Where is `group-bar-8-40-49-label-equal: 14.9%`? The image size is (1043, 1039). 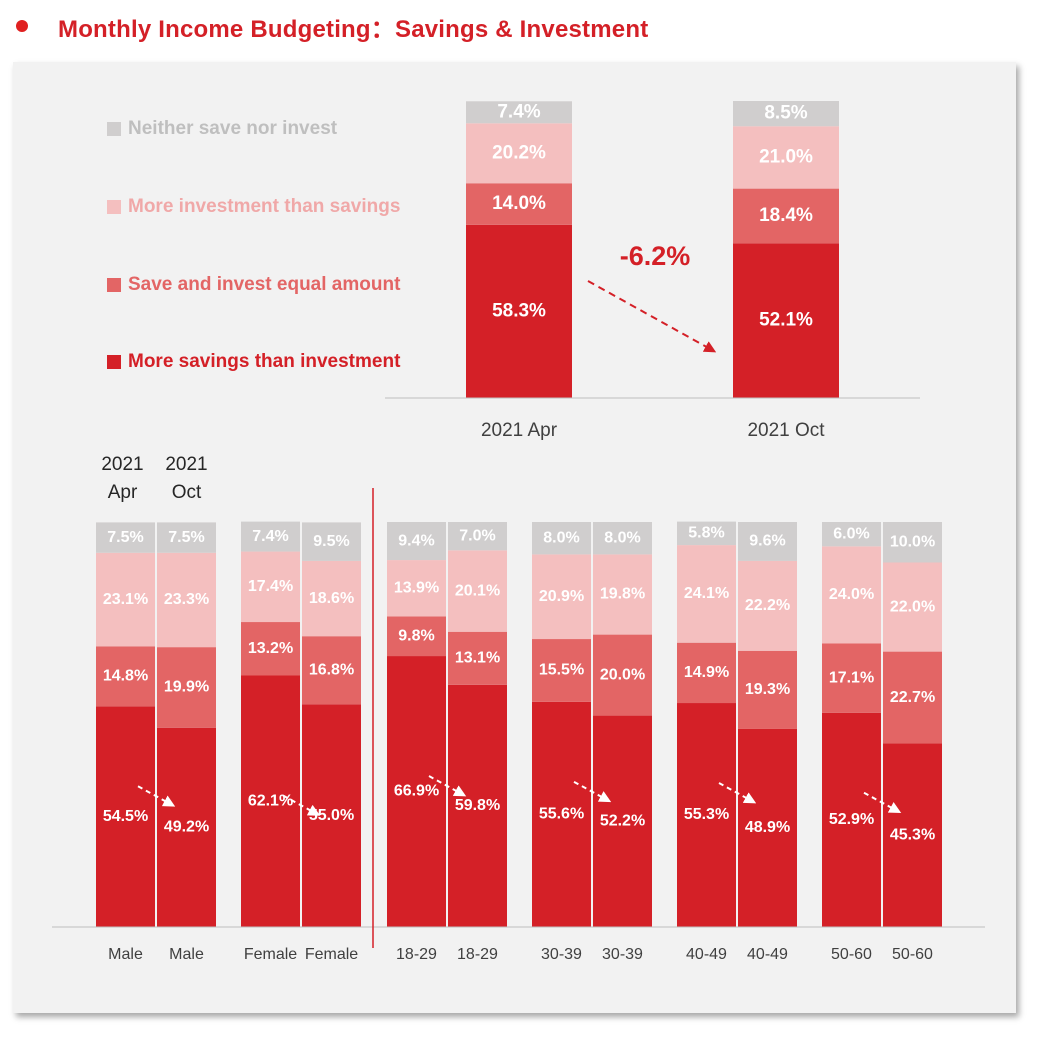
group-bar-8-40-49-label-equal: 14.9% is located at coordinates (706, 672).